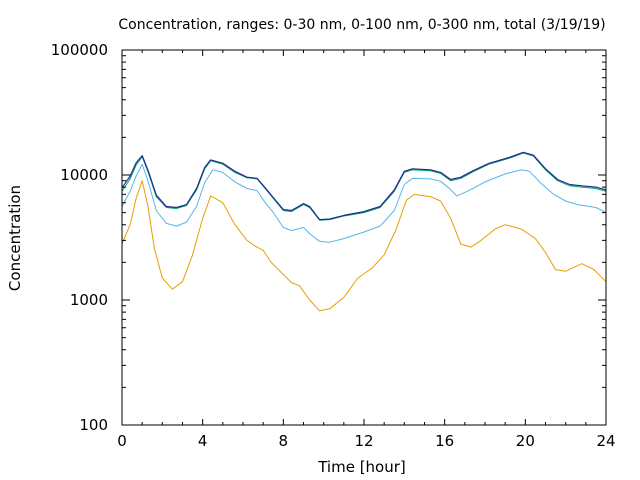  What do you see at coordinates (84, 175) in the screenshot?
I see `y-tick-label: 10000` at bounding box center [84, 175].